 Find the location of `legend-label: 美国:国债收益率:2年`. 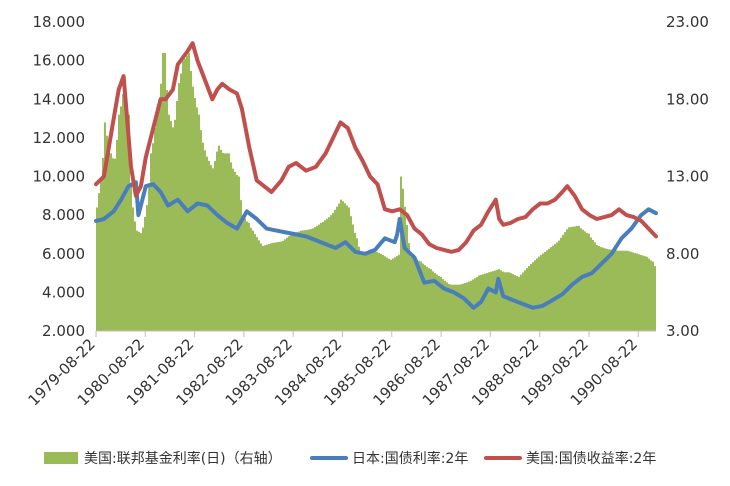

legend-label: 美国:国债收益率:2年 is located at coordinates (591, 458).